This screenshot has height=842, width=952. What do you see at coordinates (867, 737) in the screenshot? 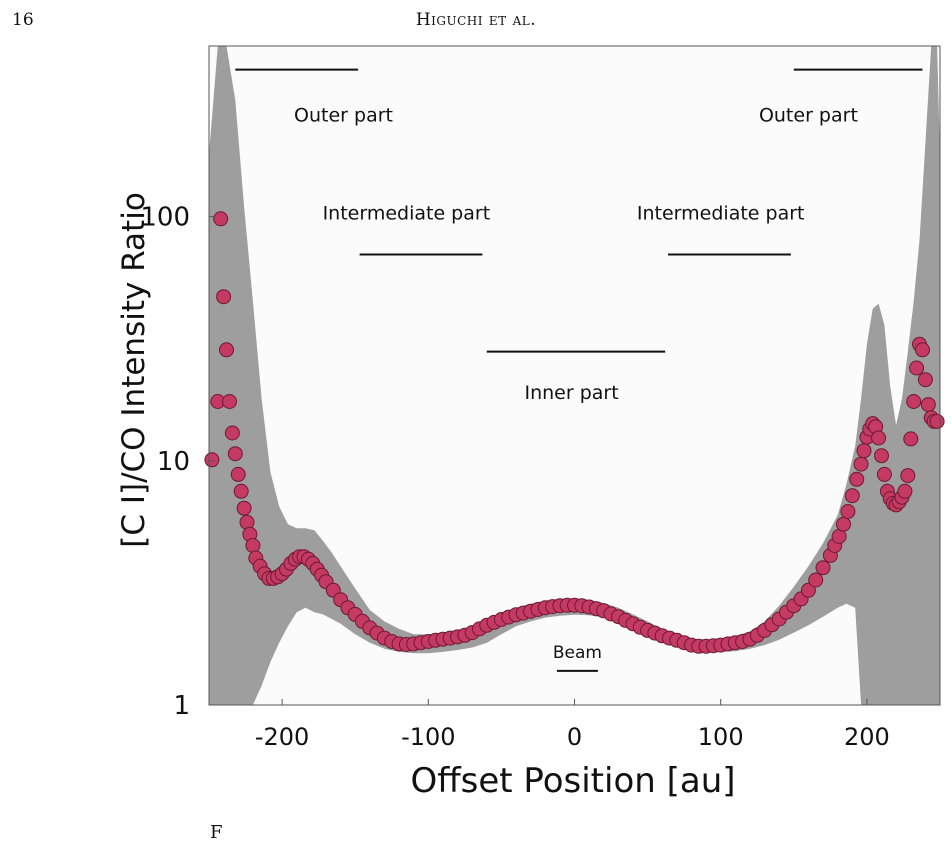
I see `x-tick-label: 200` at bounding box center [867, 737].